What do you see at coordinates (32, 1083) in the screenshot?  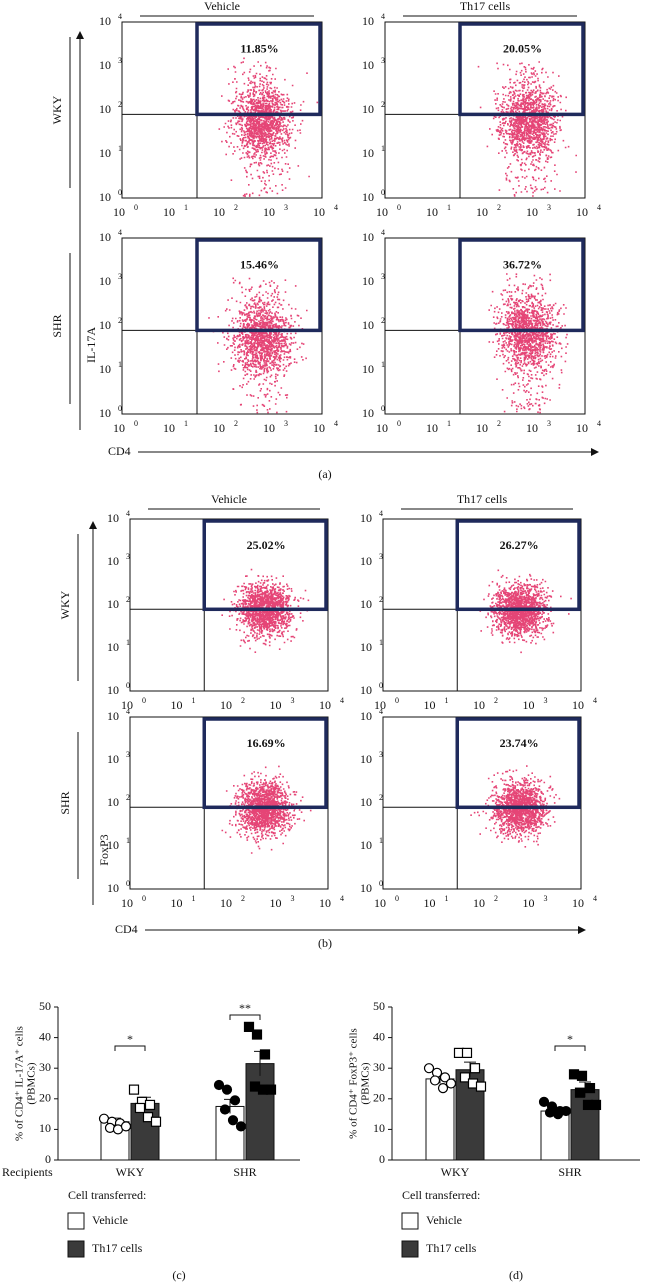 I see `y-axis-label: (PBMCs)` at bounding box center [32, 1083].